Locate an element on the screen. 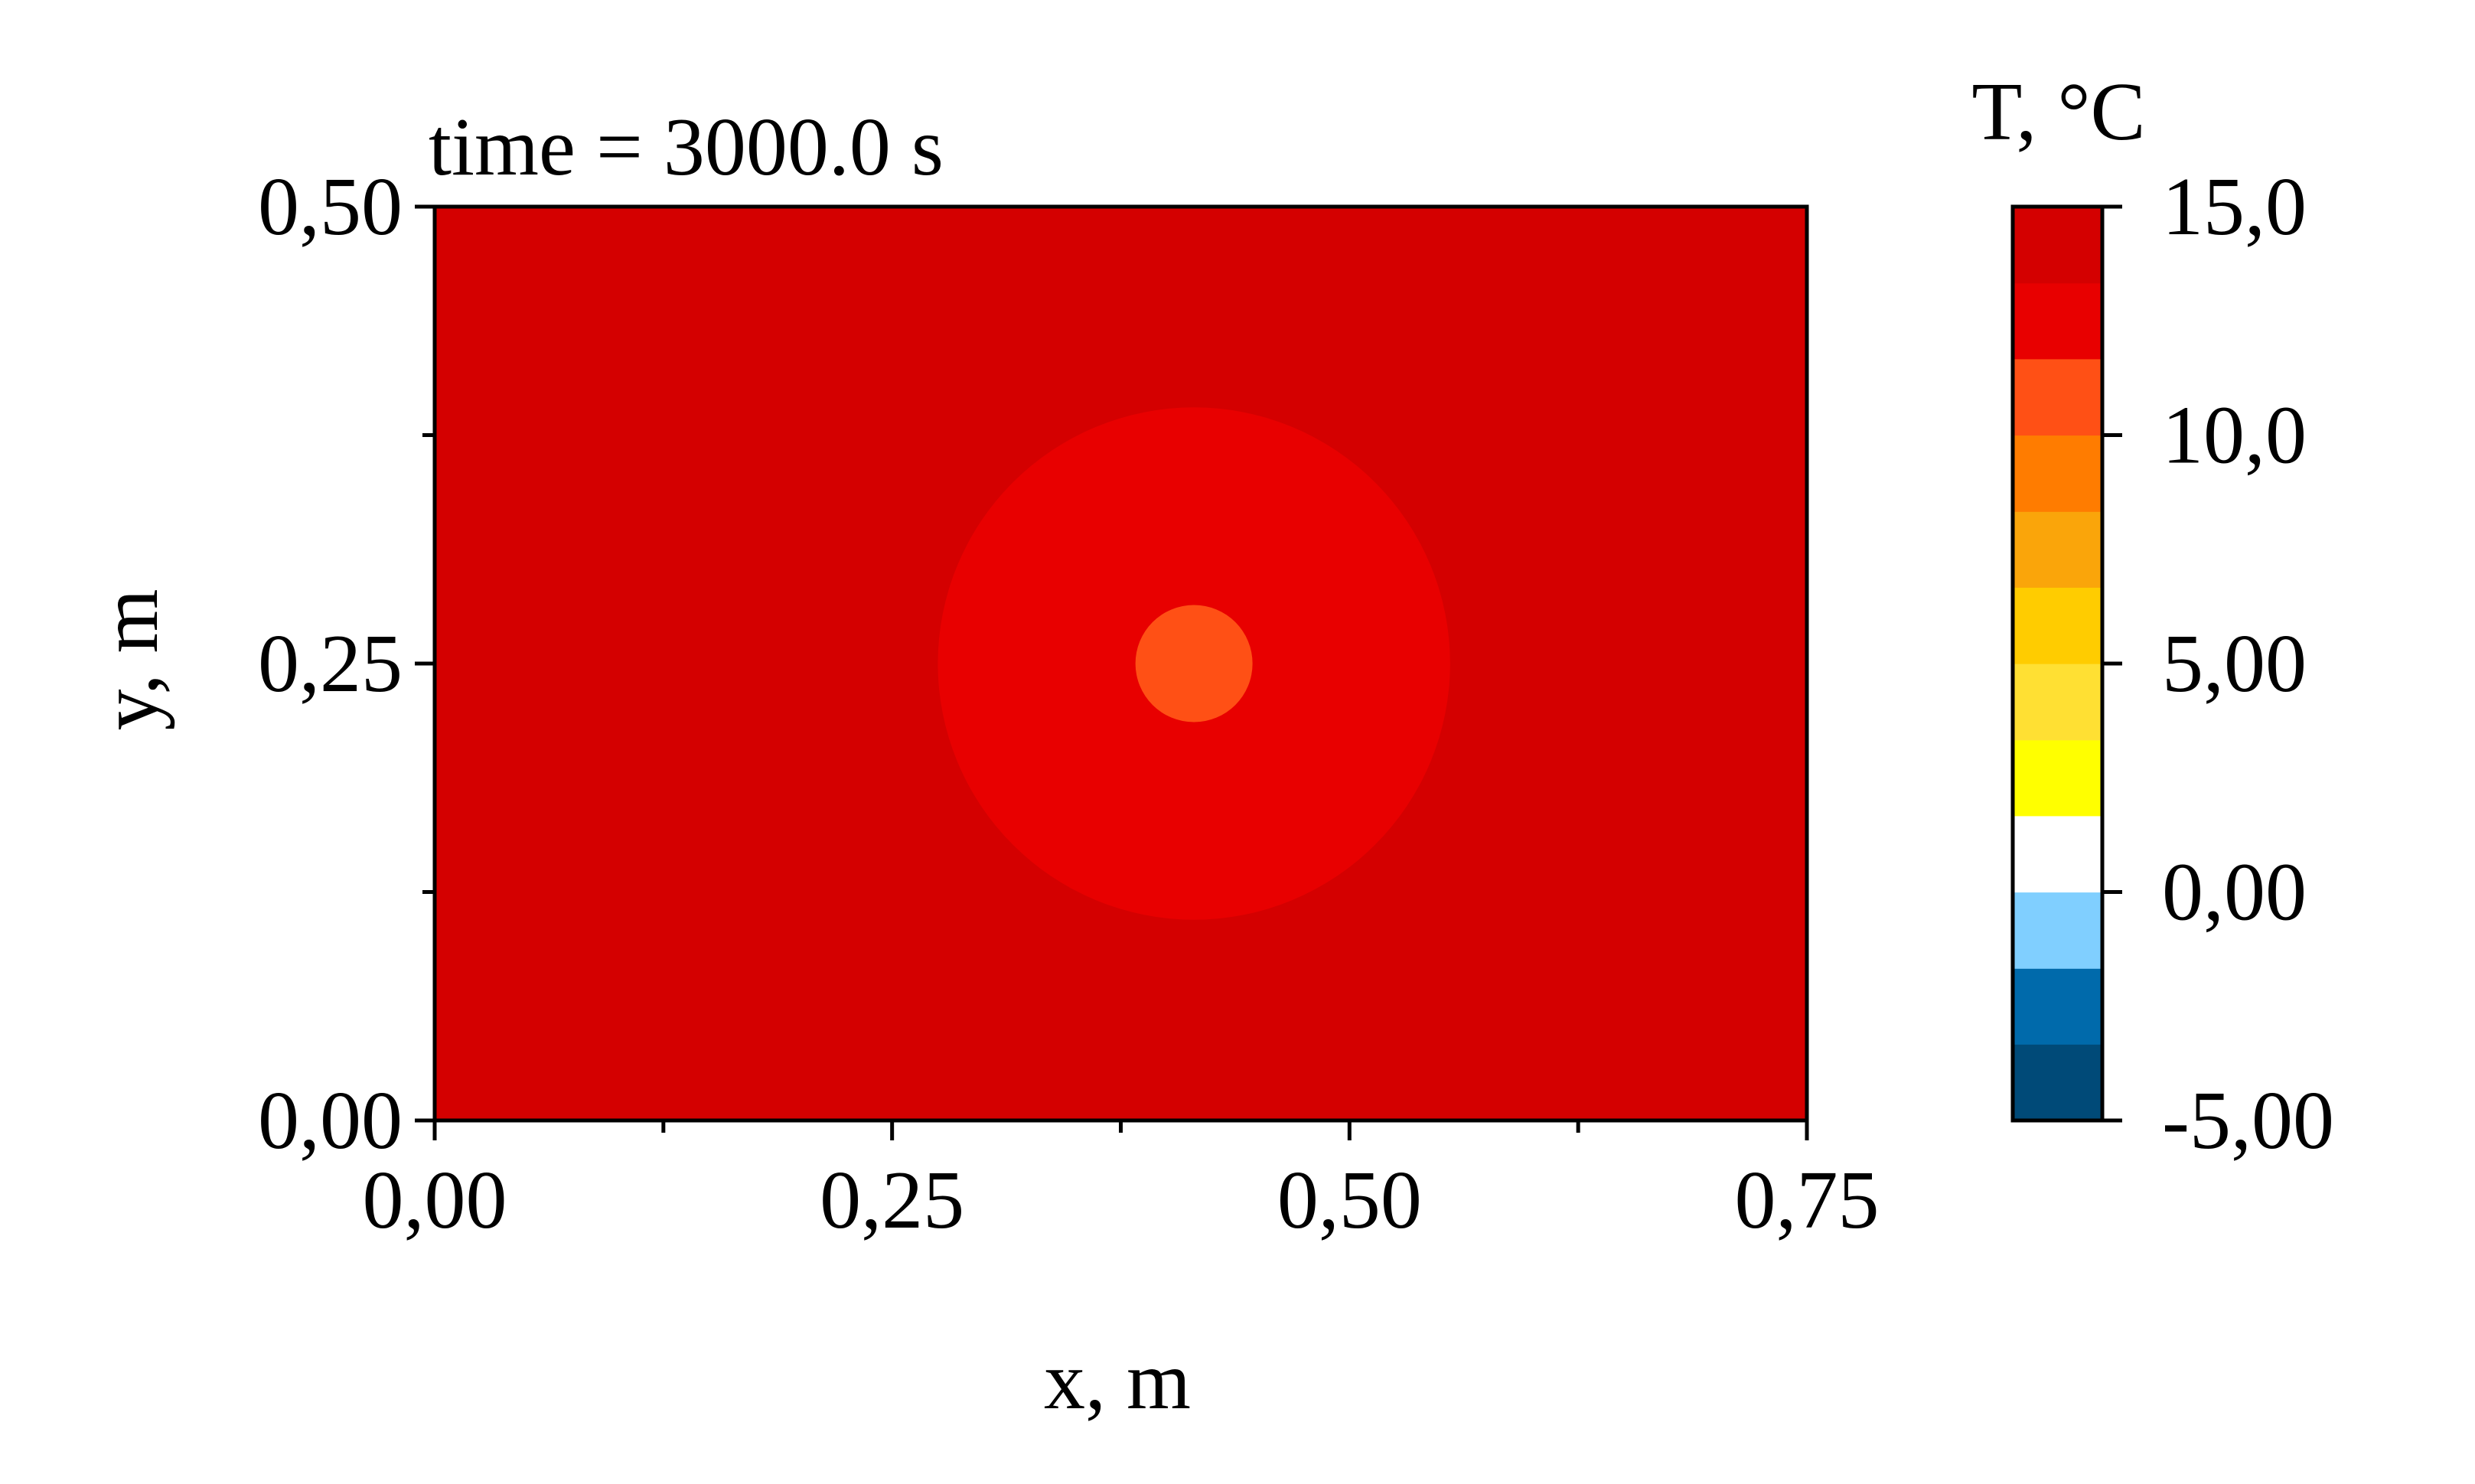 This screenshot has height=1484, width=2475. y-axis-label: y, m is located at coordinates (129, 660).